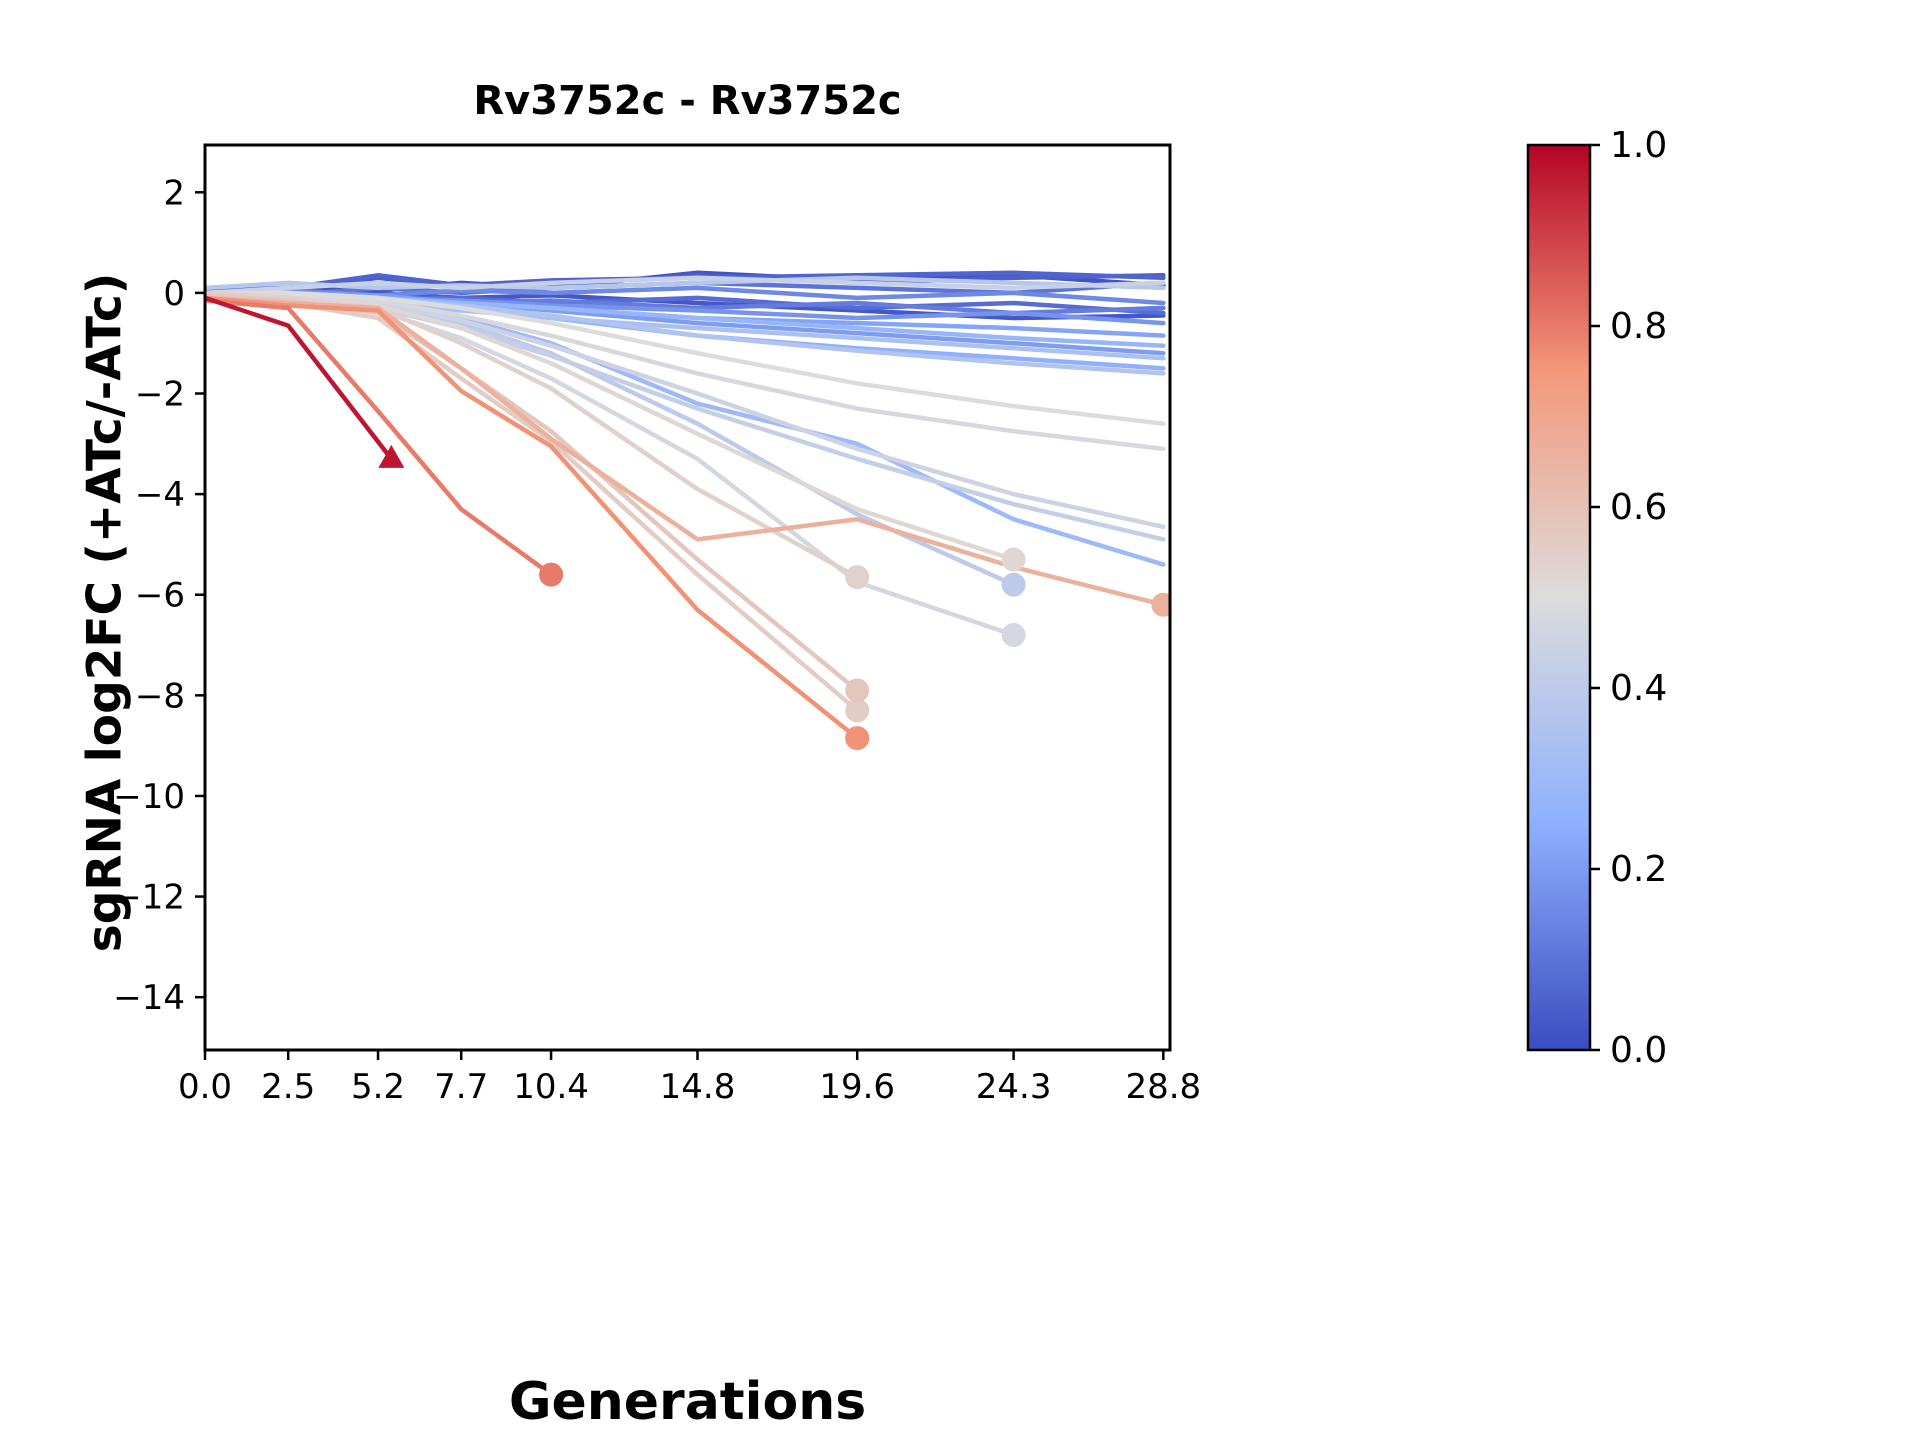 This screenshot has height=1440, width=1920. Describe the element at coordinates (149, 998) in the screenshot. I see `y-tick-label: −14` at that location.